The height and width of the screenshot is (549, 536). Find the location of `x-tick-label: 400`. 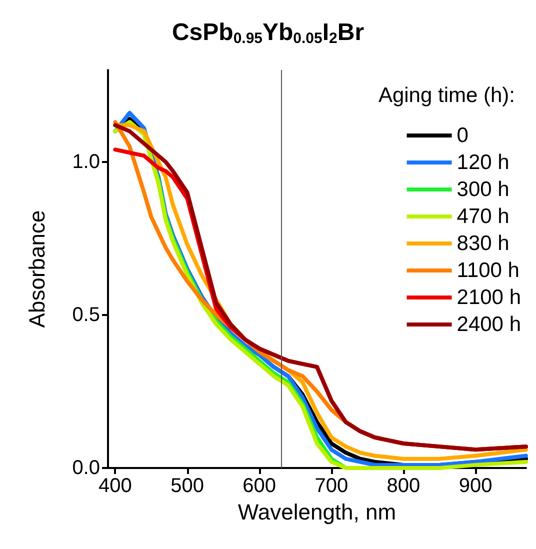

x-tick-label: 400 is located at coordinates (115, 486).